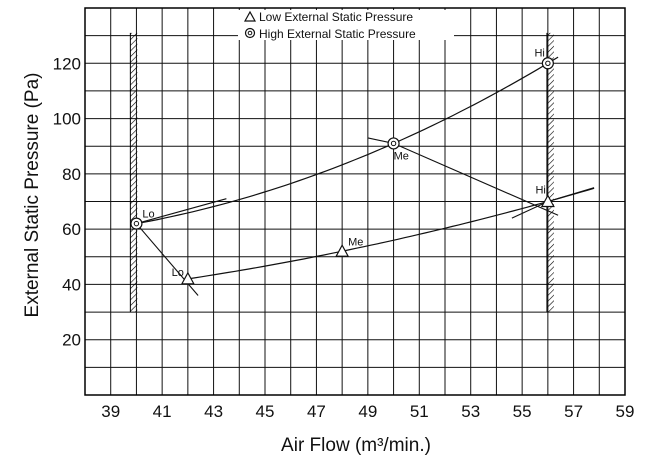  What do you see at coordinates (67, 119) in the screenshot?
I see `y-tick-label: 100` at bounding box center [67, 119].